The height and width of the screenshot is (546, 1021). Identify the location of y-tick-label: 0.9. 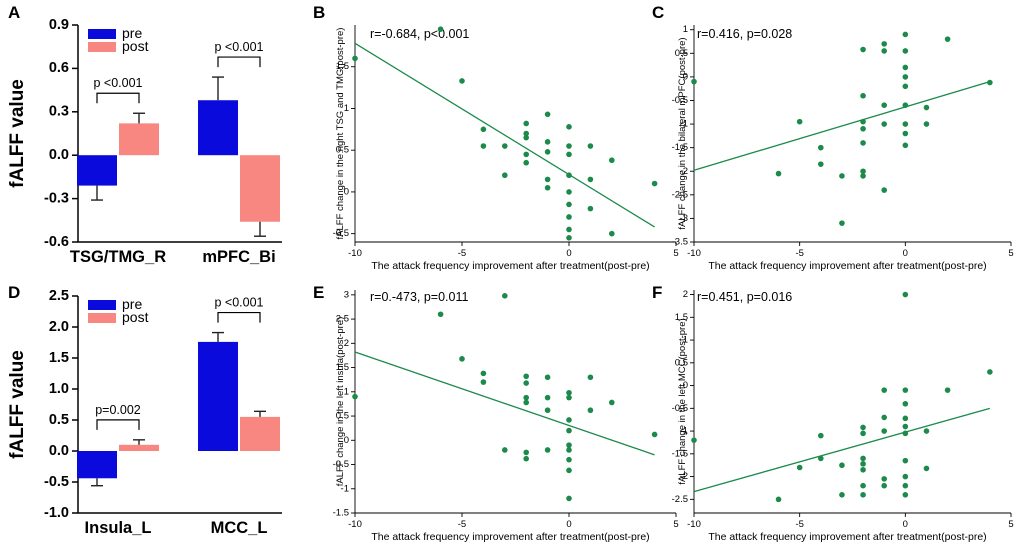
(59, 25).